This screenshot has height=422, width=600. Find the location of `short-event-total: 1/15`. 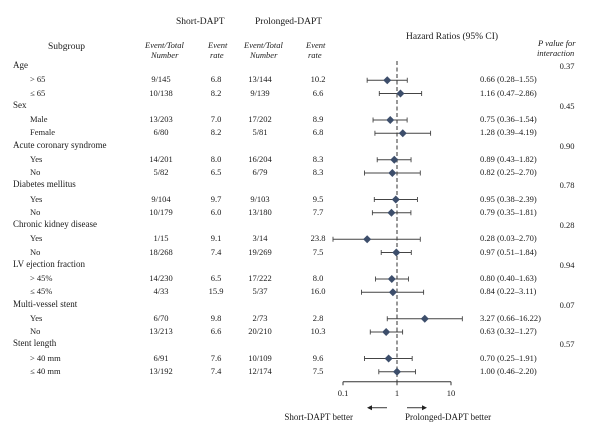

short-event-total: 1/15 is located at coordinates (161, 238).